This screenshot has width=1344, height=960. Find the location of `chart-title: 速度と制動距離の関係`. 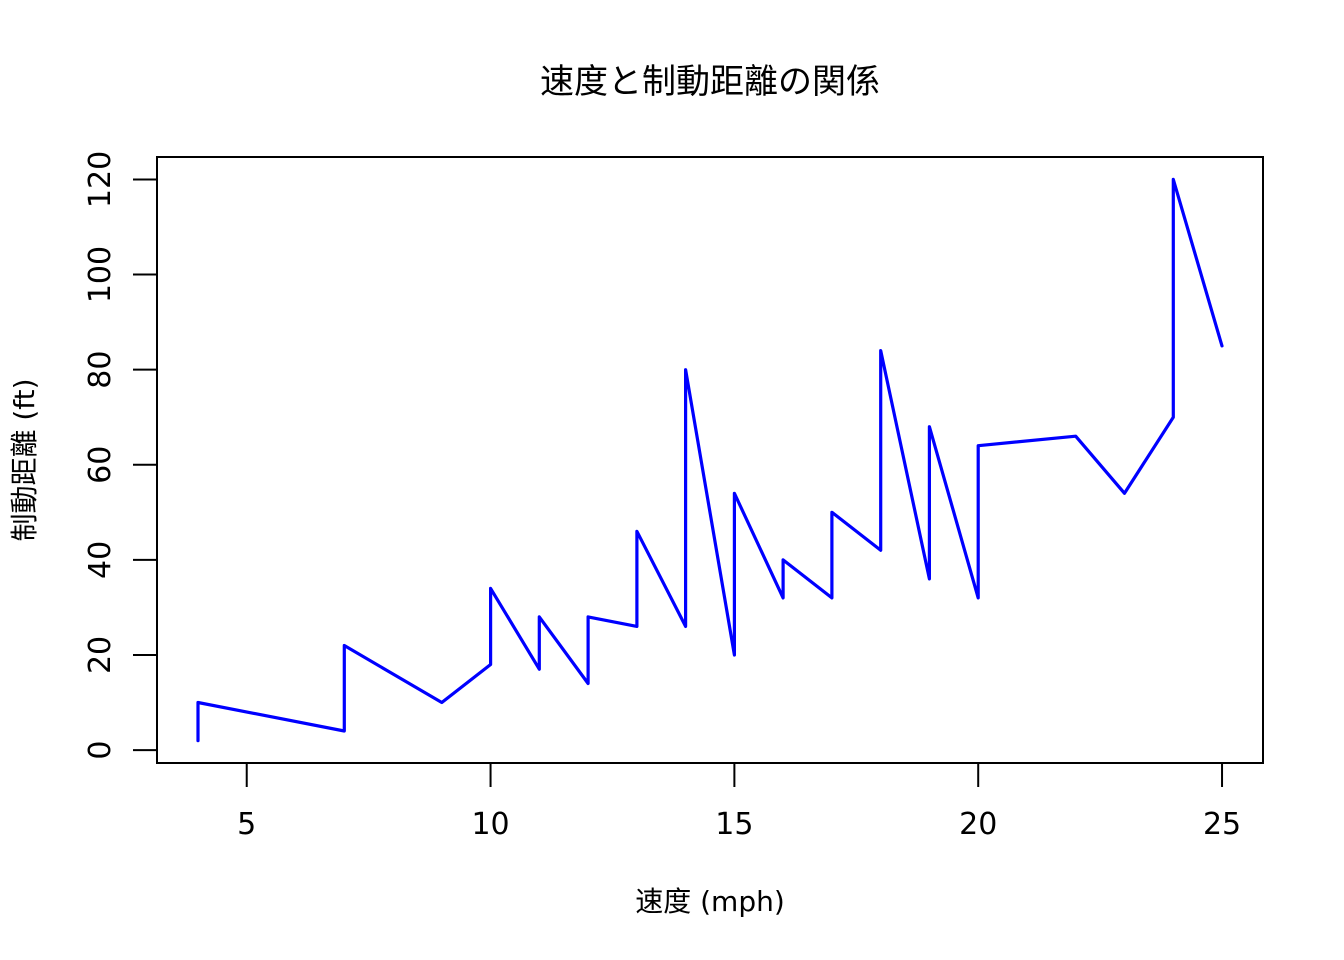

chart-title: 速度と制動距離の関係 is located at coordinates (710, 82).